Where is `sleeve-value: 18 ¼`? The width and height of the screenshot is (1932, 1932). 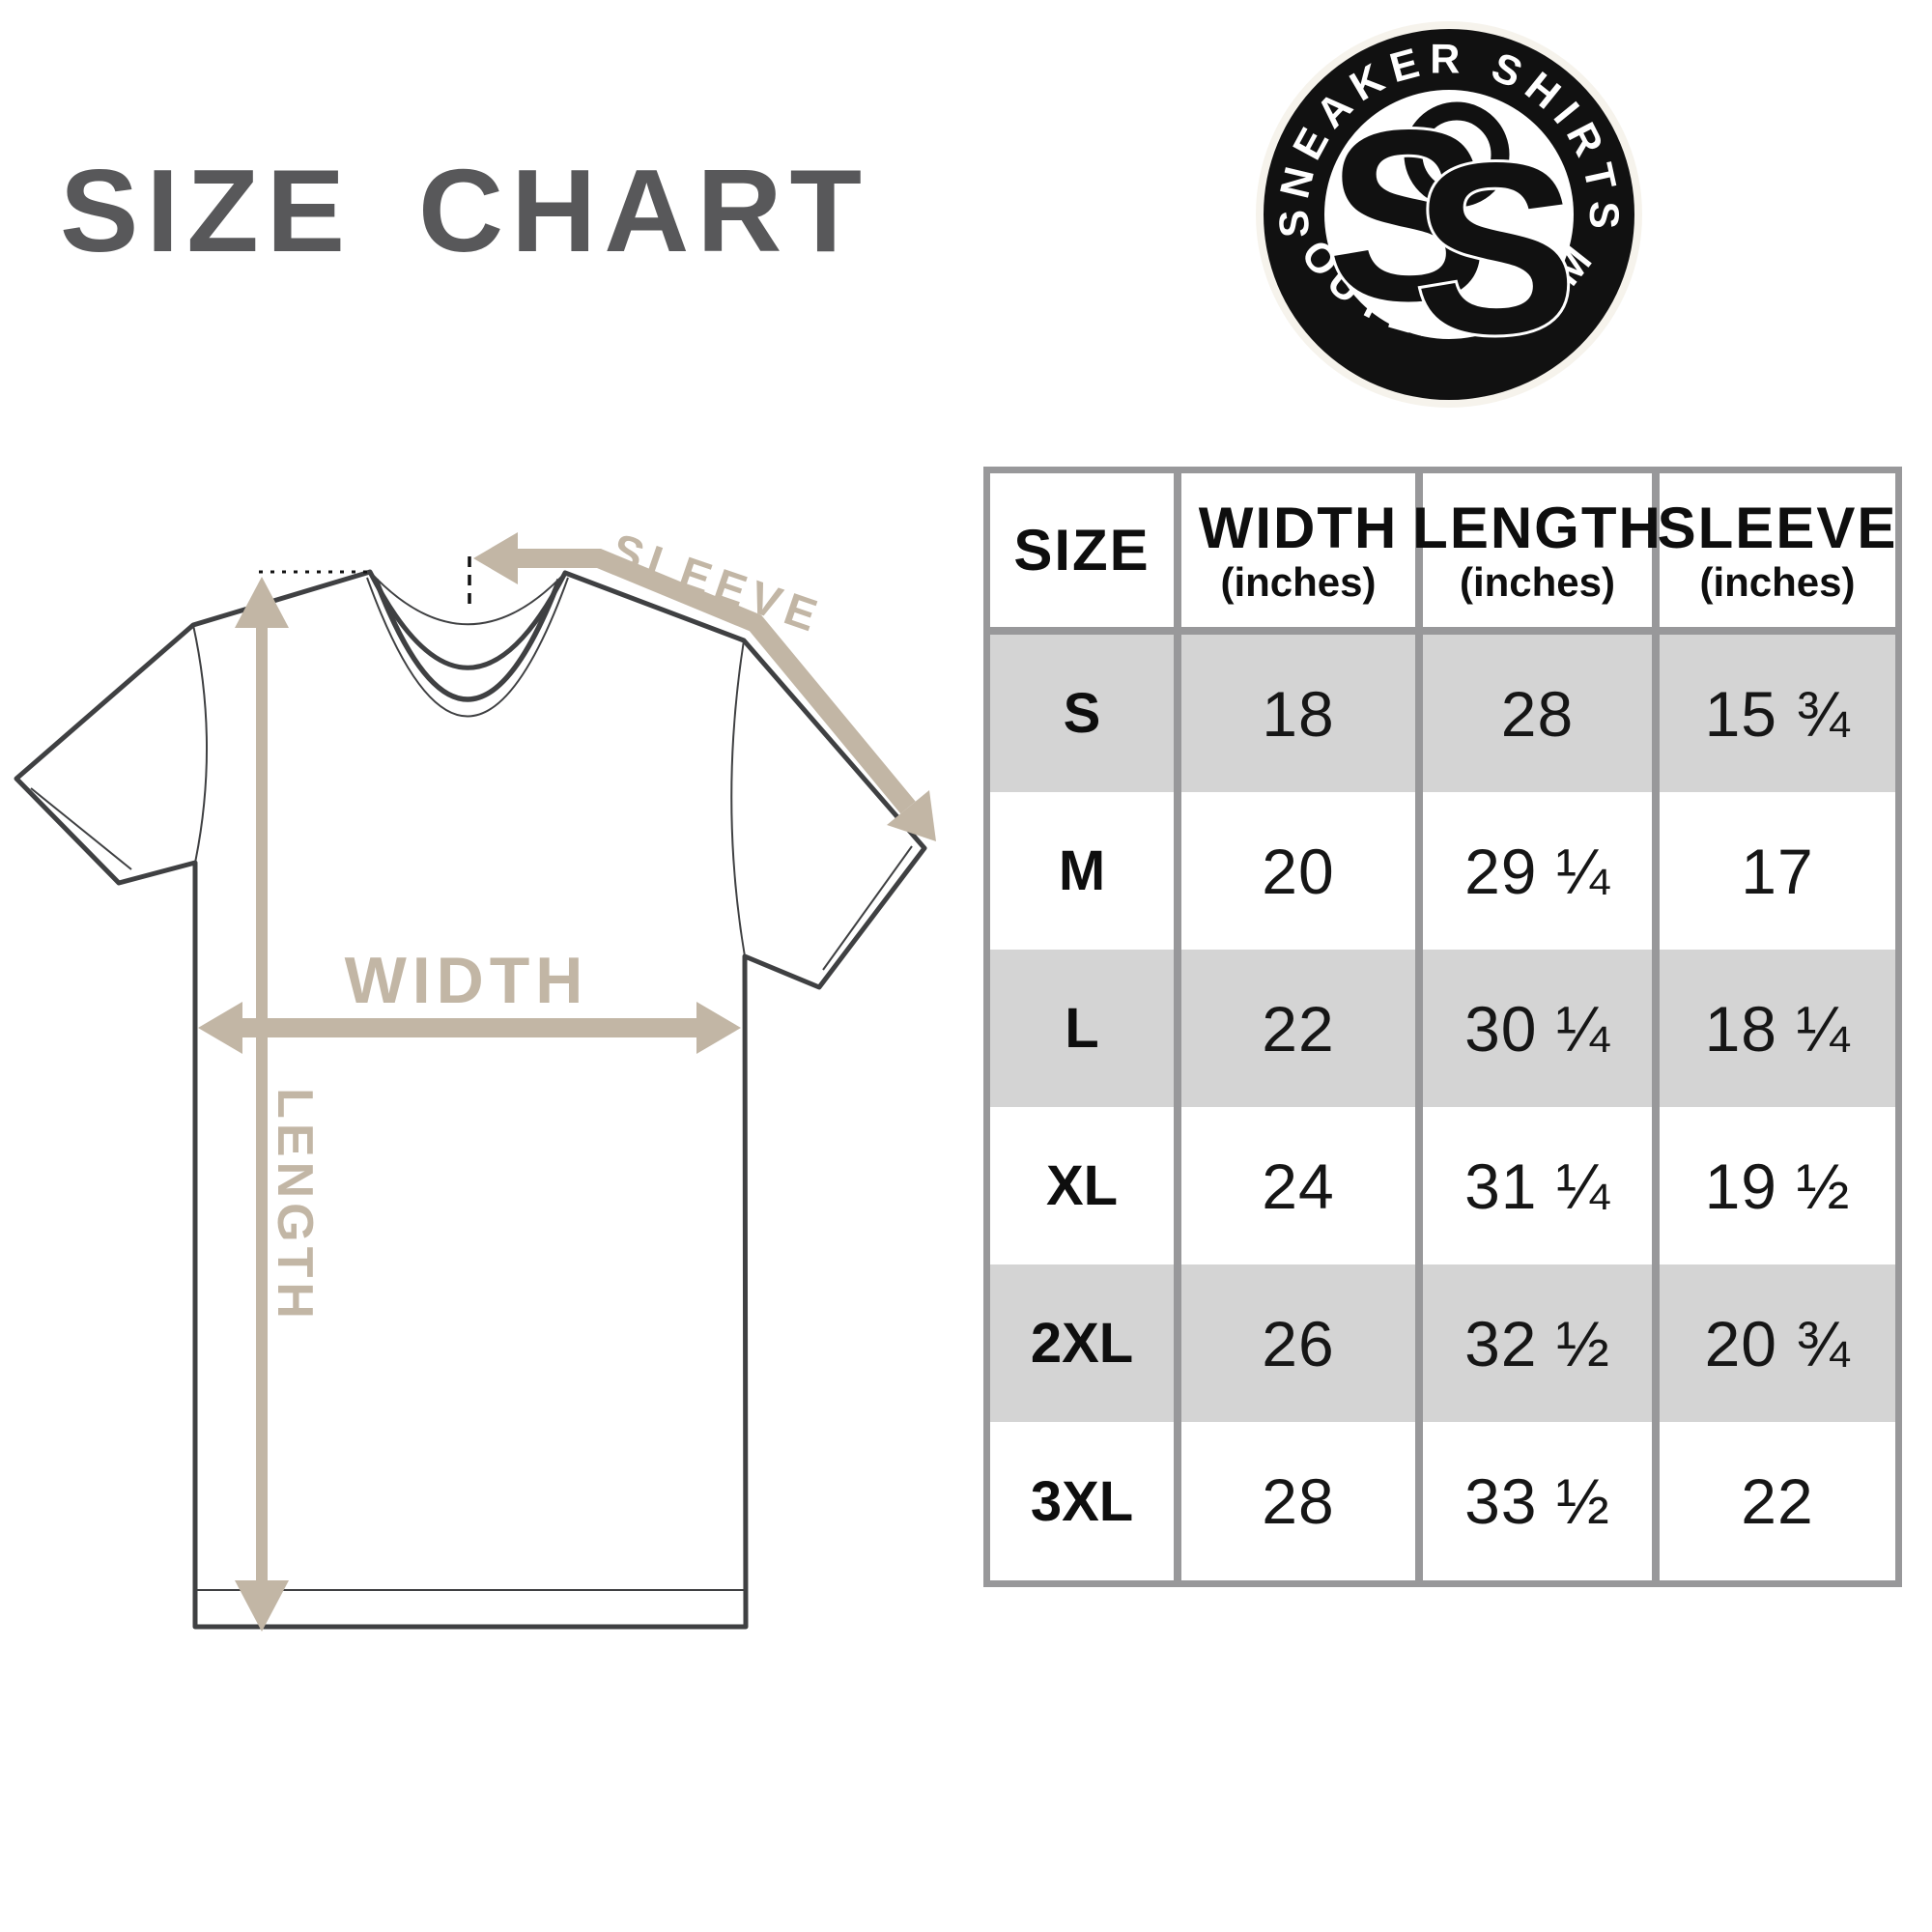 sleeve-value: 18 ¼ is located at coordinates (1777, 1028).